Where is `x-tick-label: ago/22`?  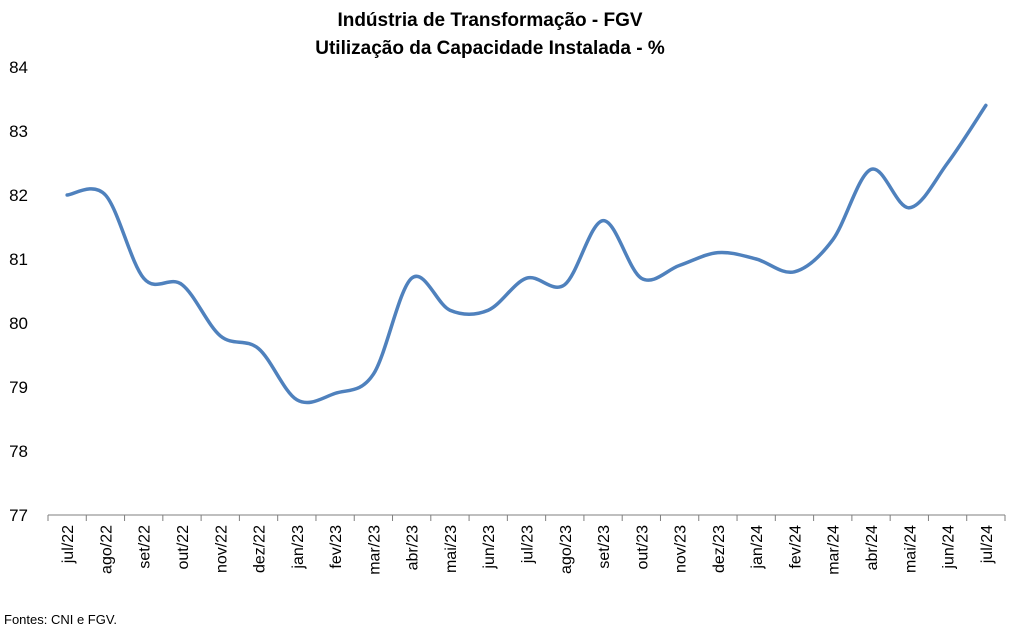
x-tick-label: ago/22 is located at coordinates (106, 549).